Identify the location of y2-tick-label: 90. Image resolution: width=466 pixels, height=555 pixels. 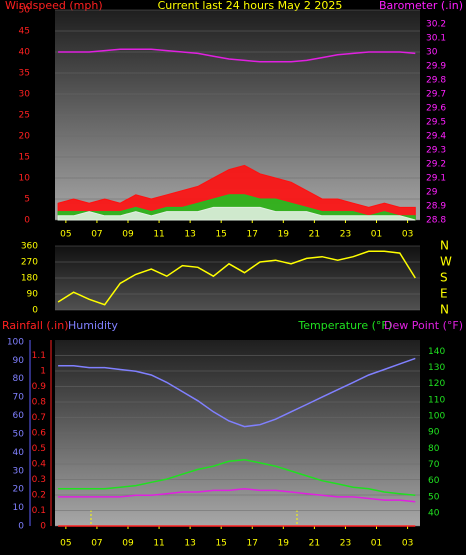
(434, 433).